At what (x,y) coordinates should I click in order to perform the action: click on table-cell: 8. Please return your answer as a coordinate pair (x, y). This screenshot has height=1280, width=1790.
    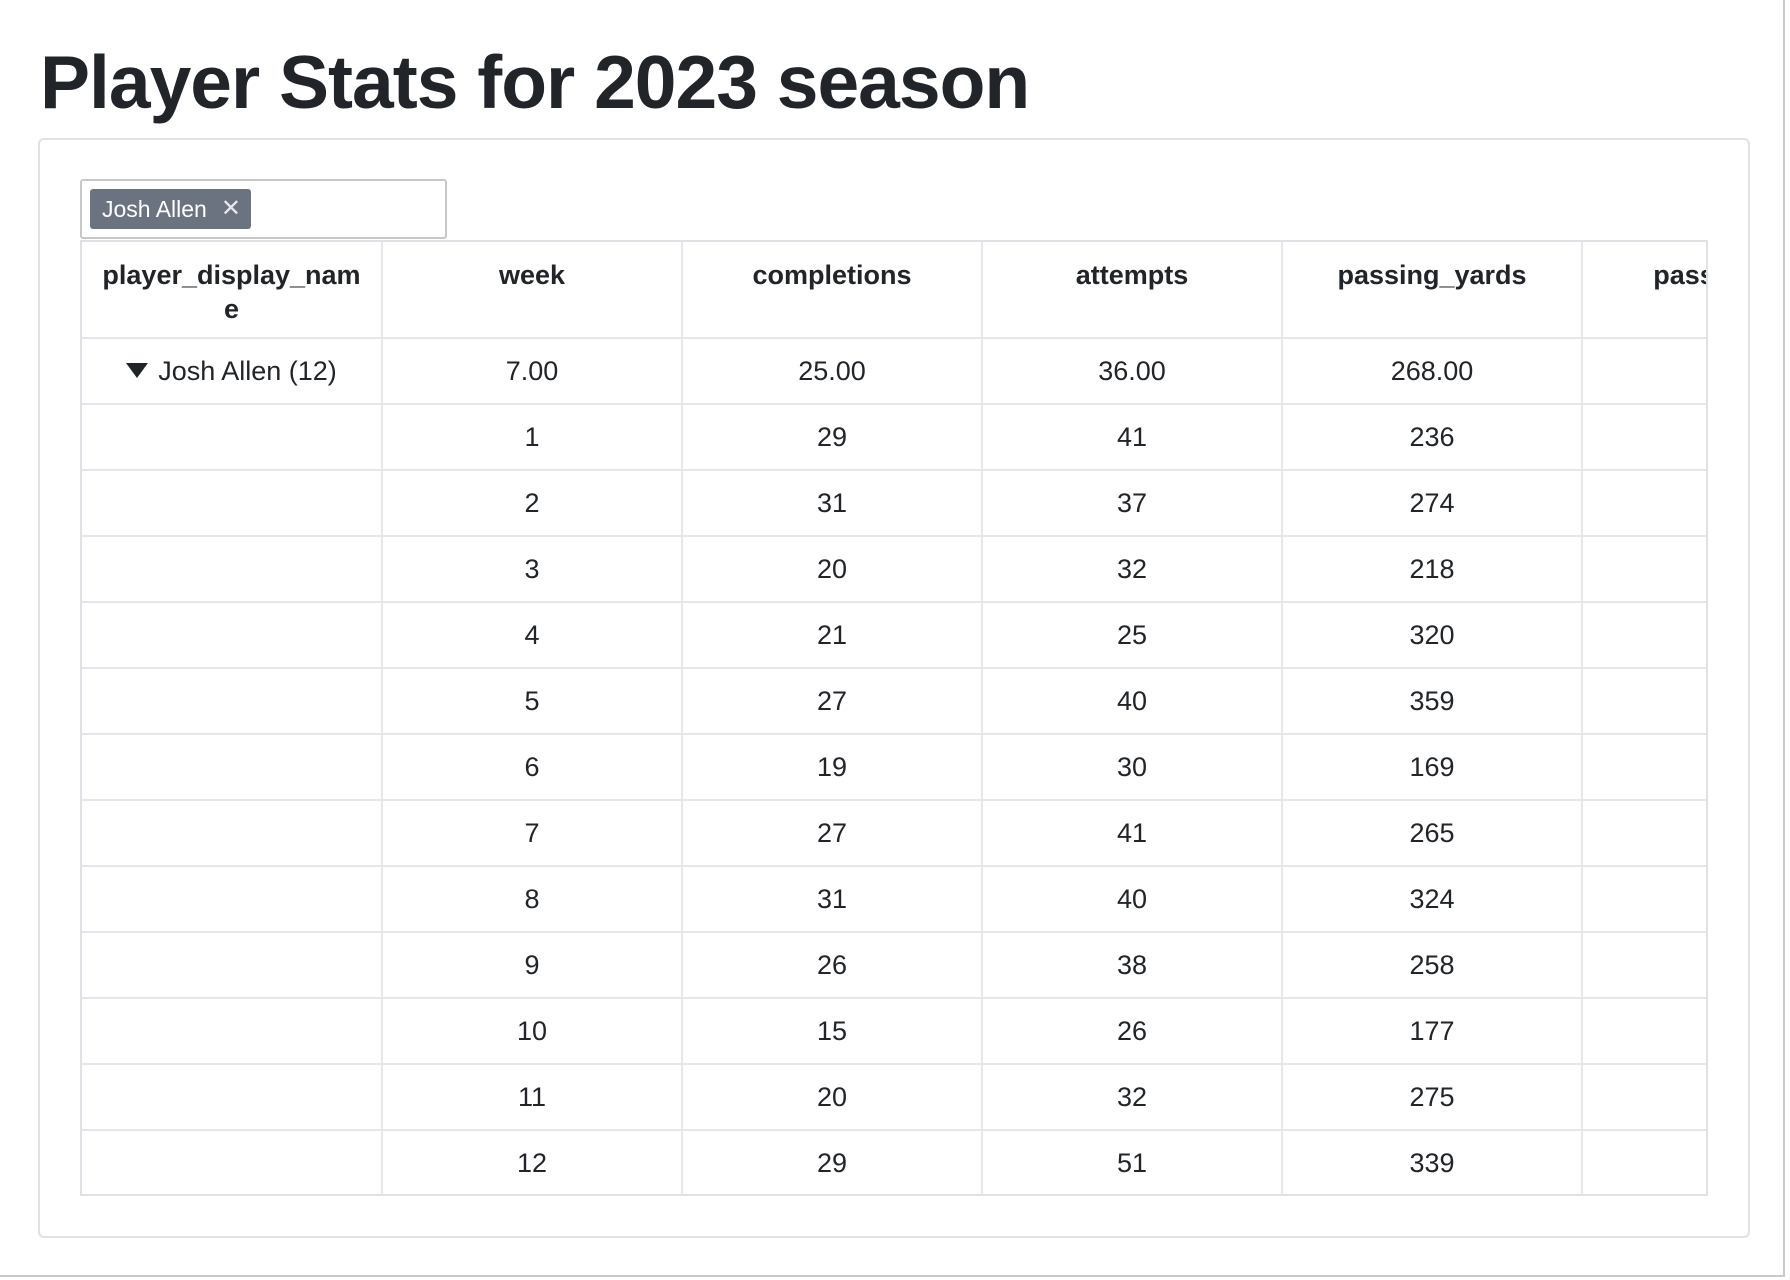
    Looking at the image, I should click on (532, 899).